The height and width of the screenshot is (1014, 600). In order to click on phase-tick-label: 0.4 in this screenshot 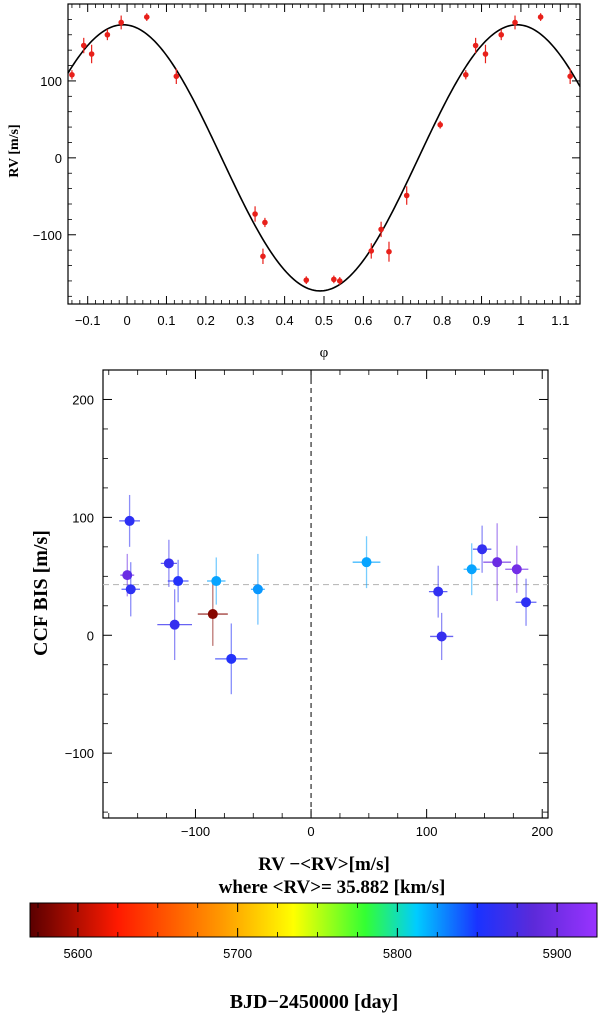, I will do `click(285, 320)`.